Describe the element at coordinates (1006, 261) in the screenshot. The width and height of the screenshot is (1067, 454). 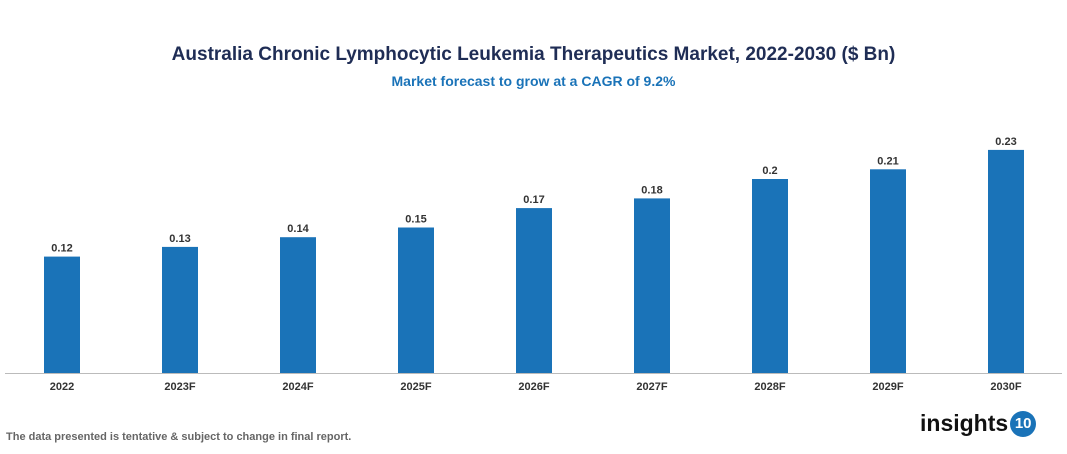
I see `bar-2030F` at that location.